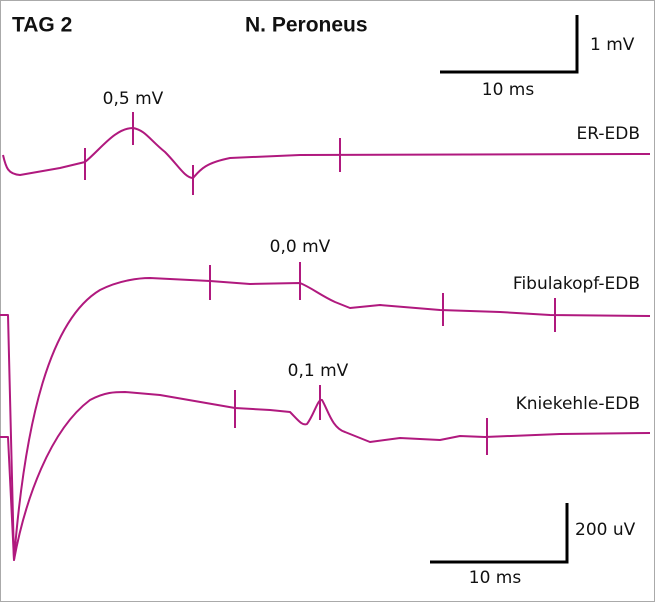 The width and height of the screenshot is (655, 602). I want to click on scale-amplitude: 1 mV, so click(612, 45).